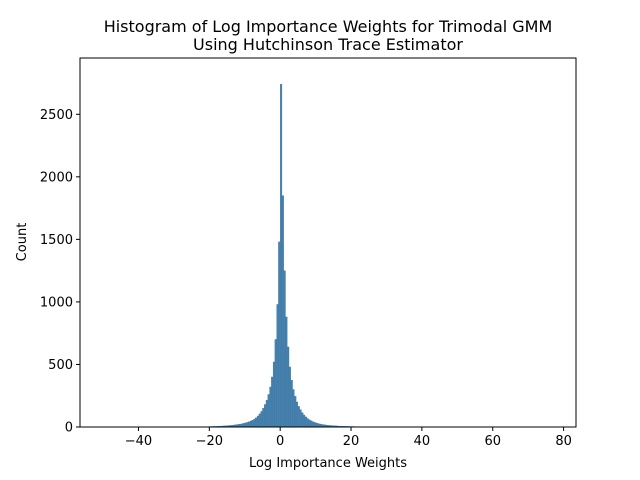 The width and height of the screenshot is (640, 480). I want to click on x-axis-ticks: −40 −20 0 20 40 60 80, so click(348, 438).